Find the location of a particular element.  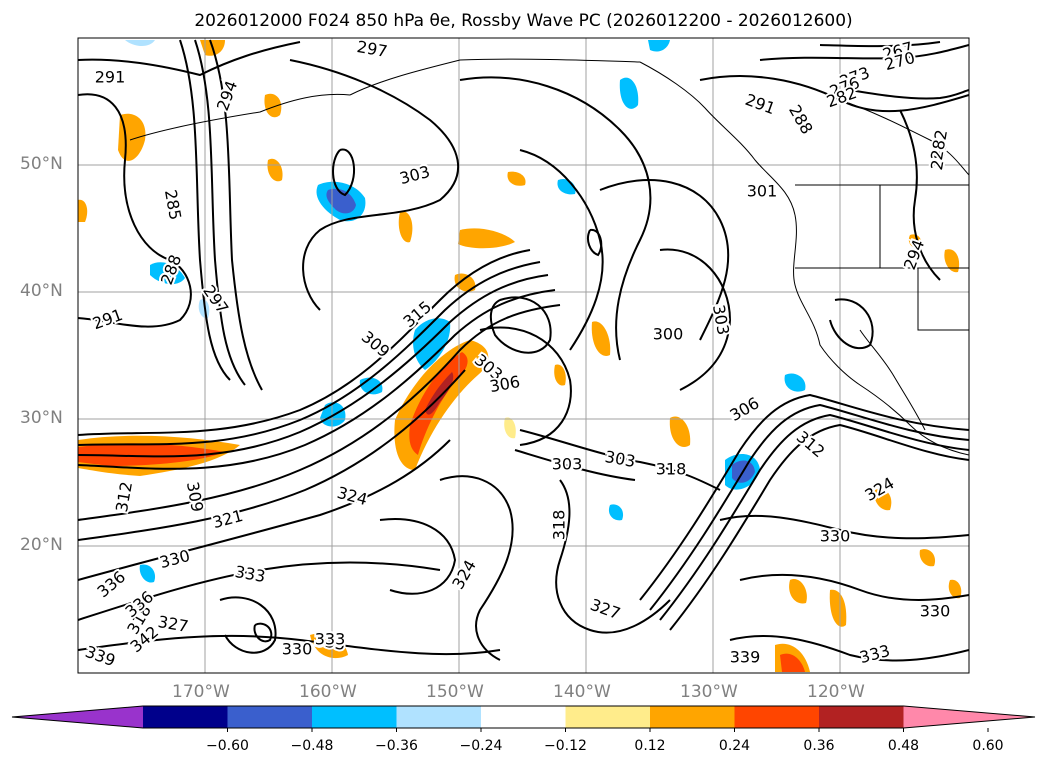

colorbar-tick-label: −0.60 is located at coordinates (227, 746).